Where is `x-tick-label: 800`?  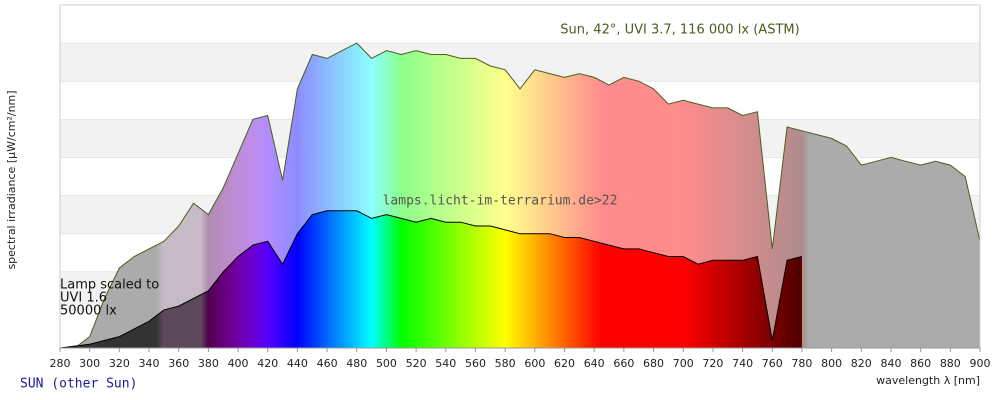 x-tick-label: 800 is located at coordinates (831, 363).